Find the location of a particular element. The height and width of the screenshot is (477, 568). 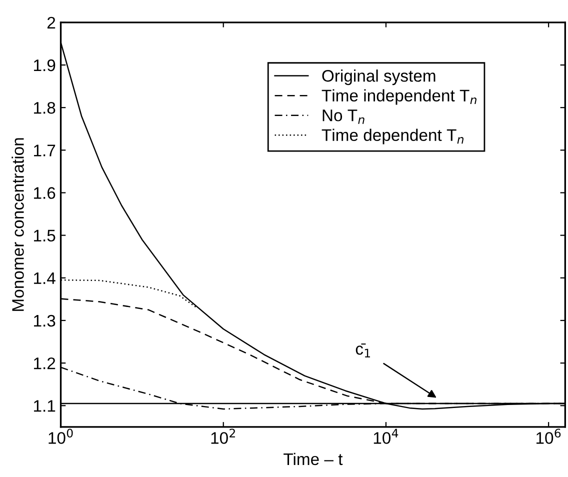

legend-label: No T$_{n}$ is located at coordinates (343, 117).